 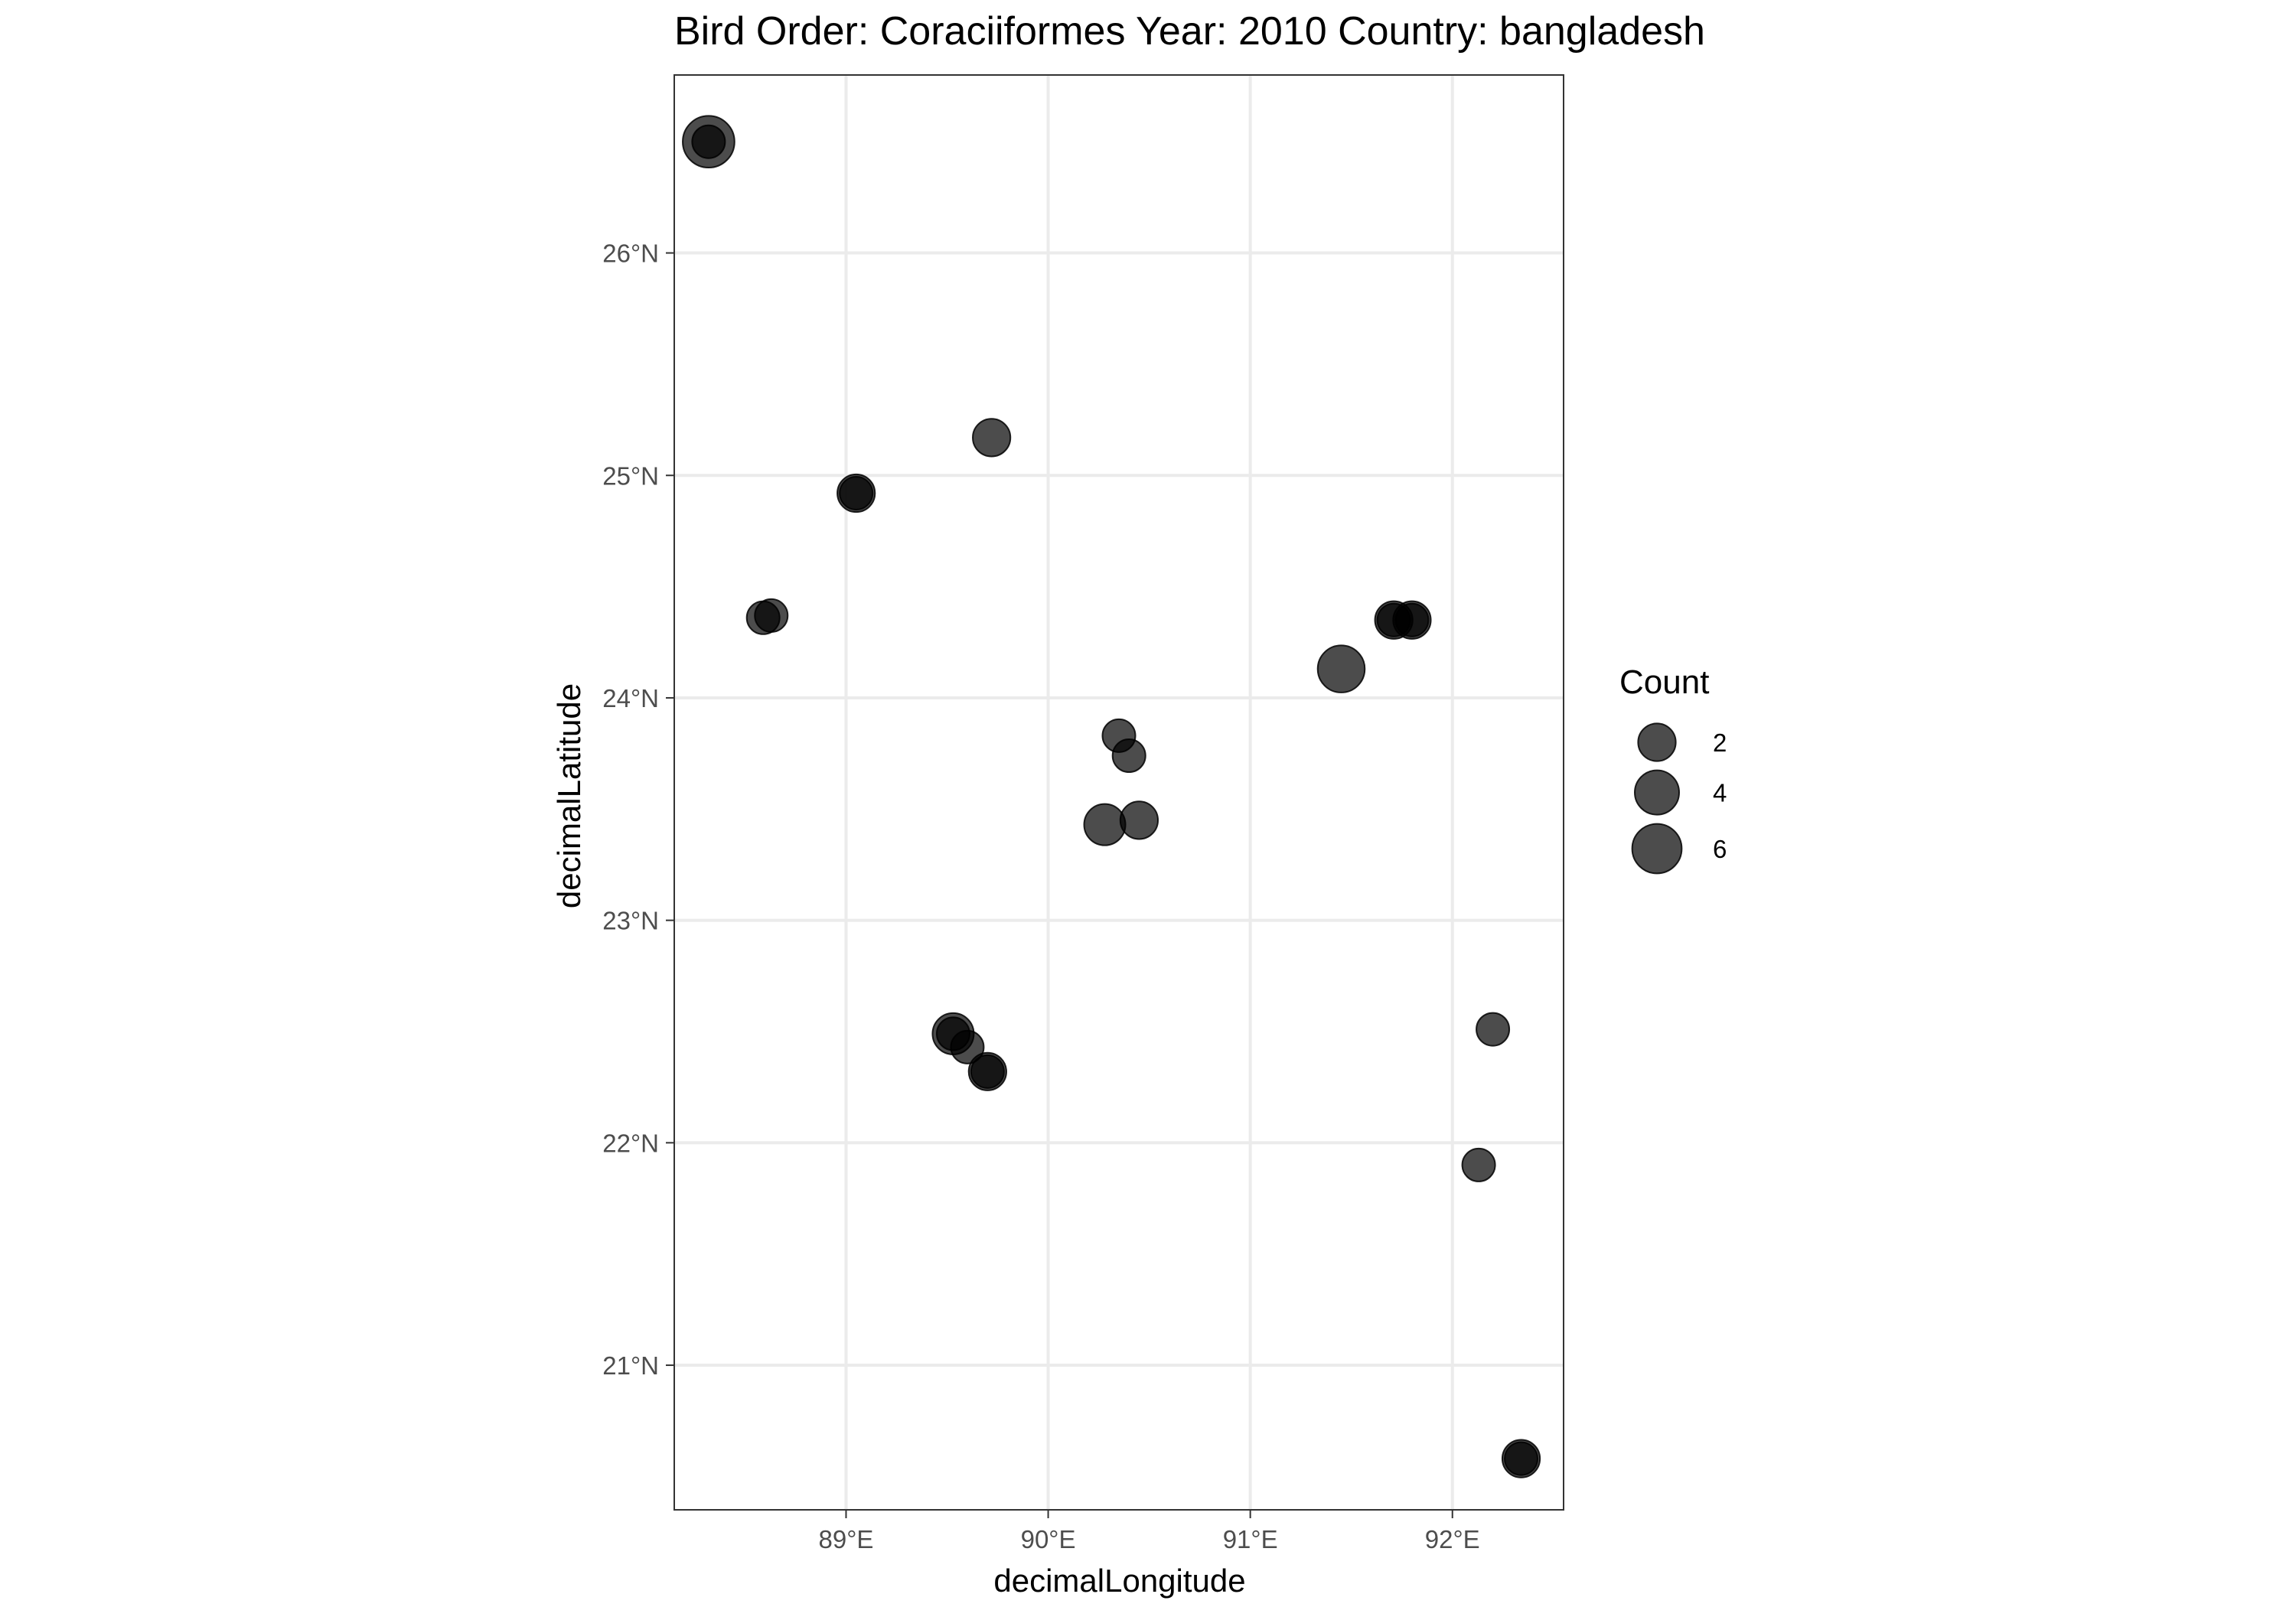 What do you see at coordinates (846, 1539) in the screenshot?
I see `x-tick-label: 89°E` at bounding box center [846, 1539].